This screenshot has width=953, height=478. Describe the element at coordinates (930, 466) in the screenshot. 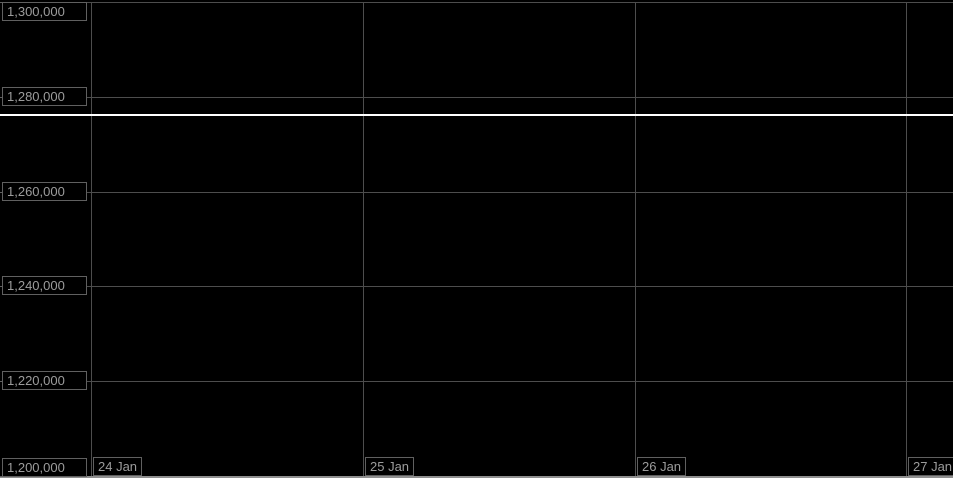

I see `x-axis-label: 27 Jan` at that location.